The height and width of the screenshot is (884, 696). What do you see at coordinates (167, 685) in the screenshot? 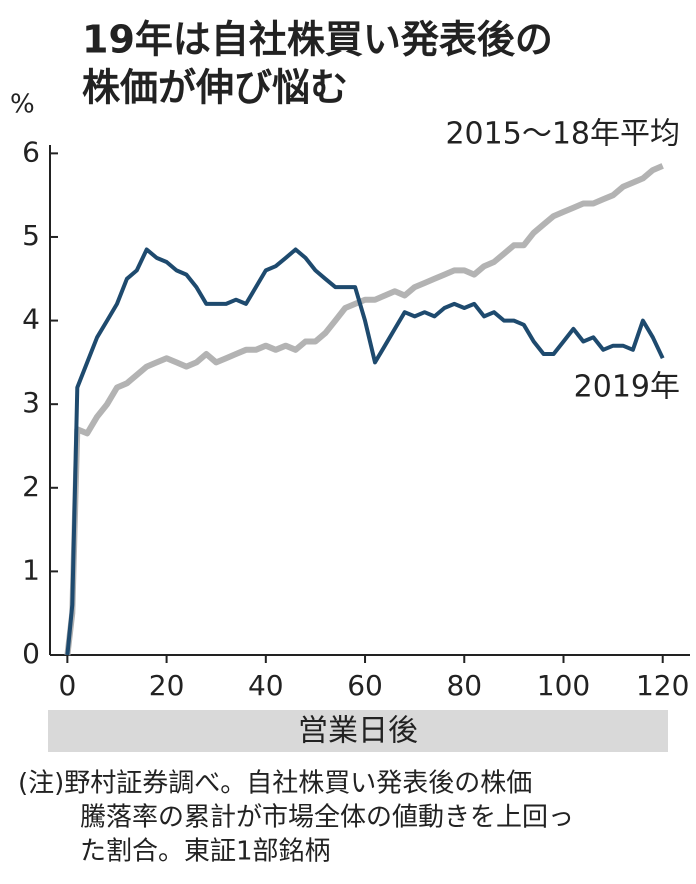
I see `x-tick-label: 20` at bounding box center [167, 685].